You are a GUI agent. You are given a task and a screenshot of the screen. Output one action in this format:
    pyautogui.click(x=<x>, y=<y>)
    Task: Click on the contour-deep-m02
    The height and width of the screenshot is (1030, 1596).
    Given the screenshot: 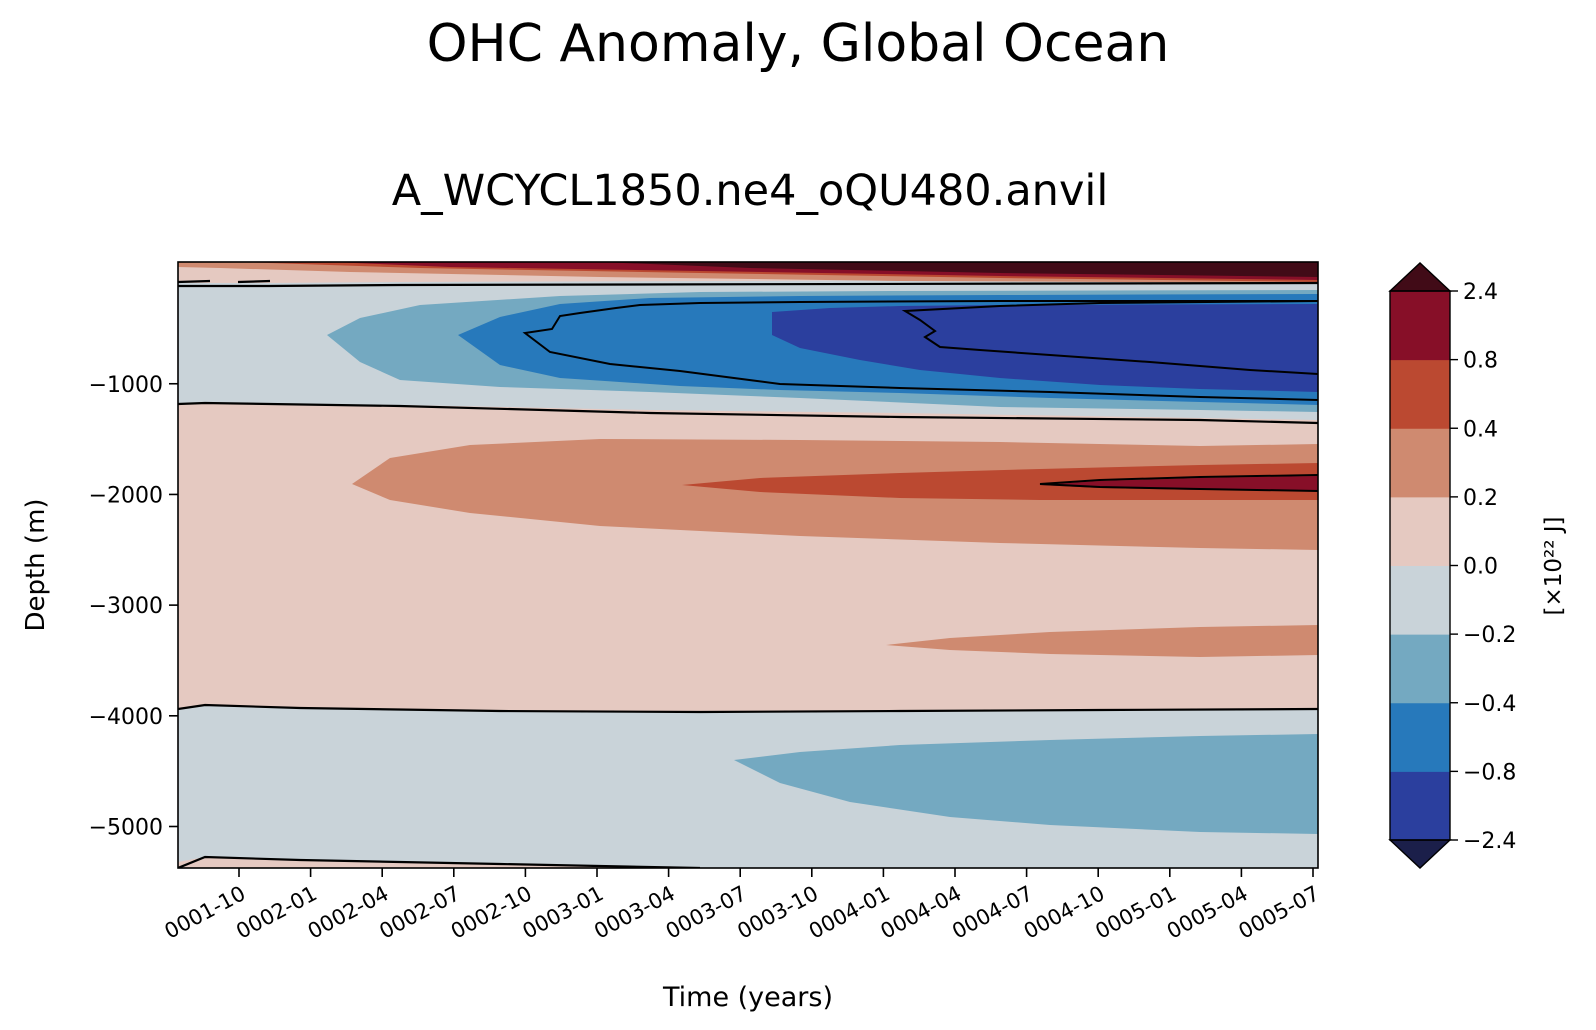 What is the action you would take?
    pyautogui.click(x=1026, y=784)
    